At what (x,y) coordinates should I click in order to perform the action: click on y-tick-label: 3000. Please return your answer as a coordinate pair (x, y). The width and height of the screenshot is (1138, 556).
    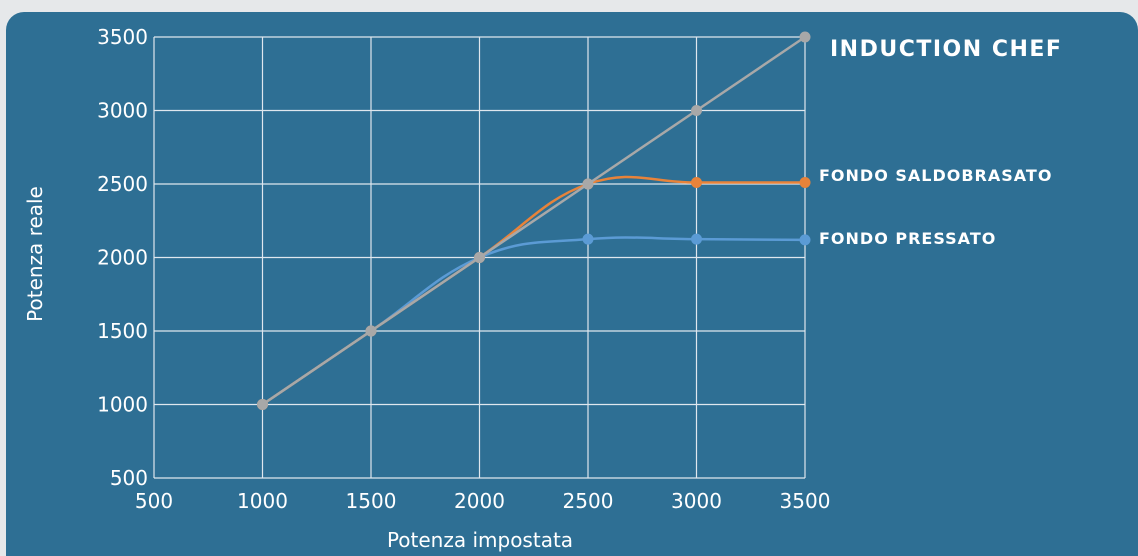
    Looking at the image, I should click on (122, 111).